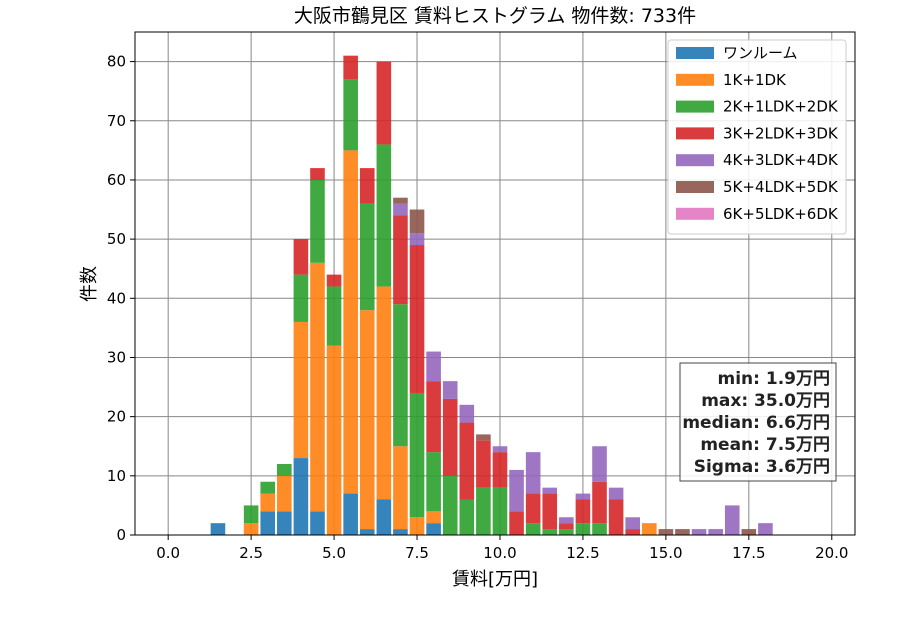 The height and width of the screenshot is (630, 900). Describe the element at coordinates (116, 62) in the screenshot. I see `y-tick-label: 80` at that location.